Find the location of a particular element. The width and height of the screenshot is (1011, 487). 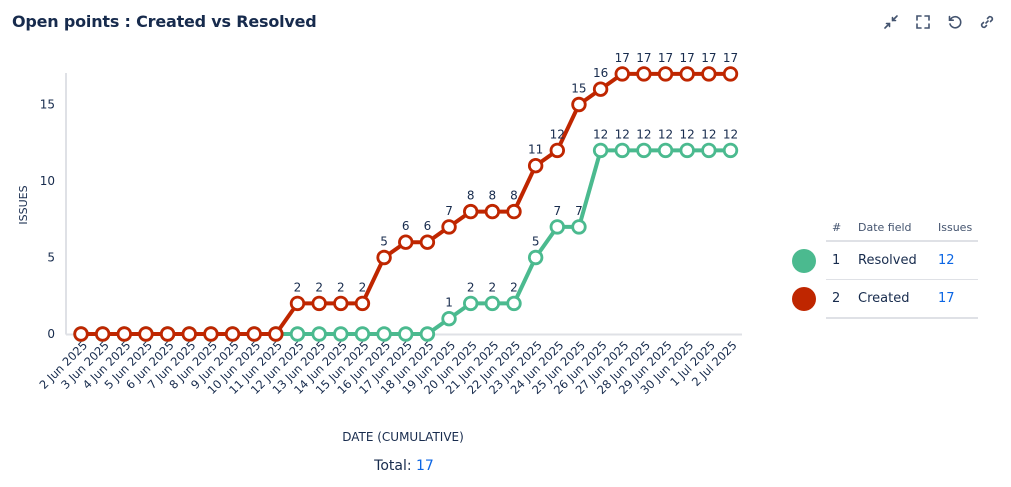

legend-count-link: 17 is located at coordinates (955, 299).